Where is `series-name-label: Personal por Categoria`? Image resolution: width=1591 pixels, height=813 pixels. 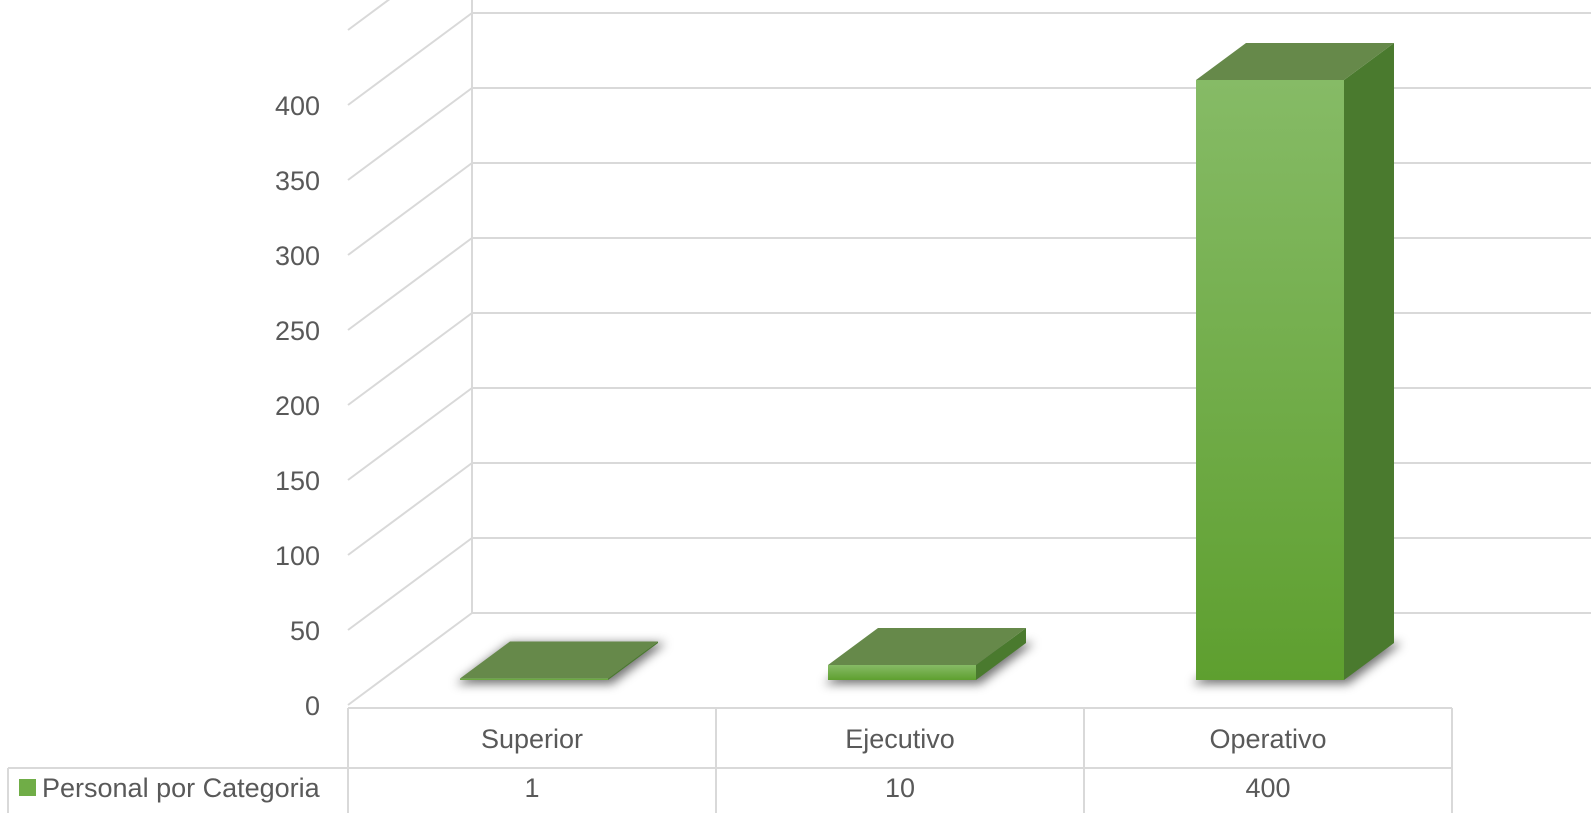
series-name-label: Personal por Categoria is located at coordinates (181, 788).